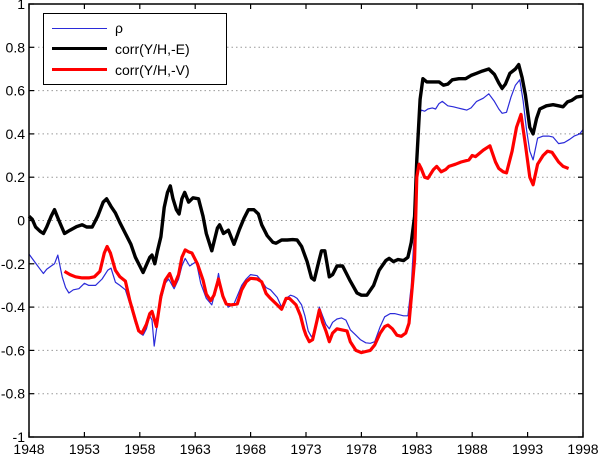  I want to click on x-tick-label: 1983, so click(416, 449).